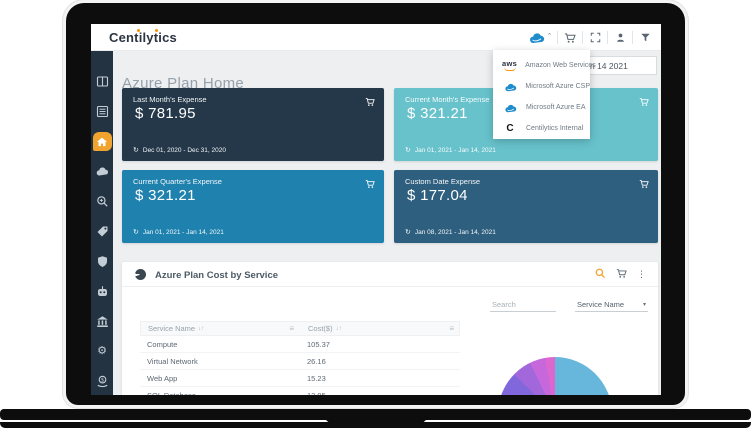 Image resolution: width=751 pixels, height=428 pixels. I want to click on card-period: ↻ Dec 01, 2020 - Dec 31, 2020, so click(179, 150).